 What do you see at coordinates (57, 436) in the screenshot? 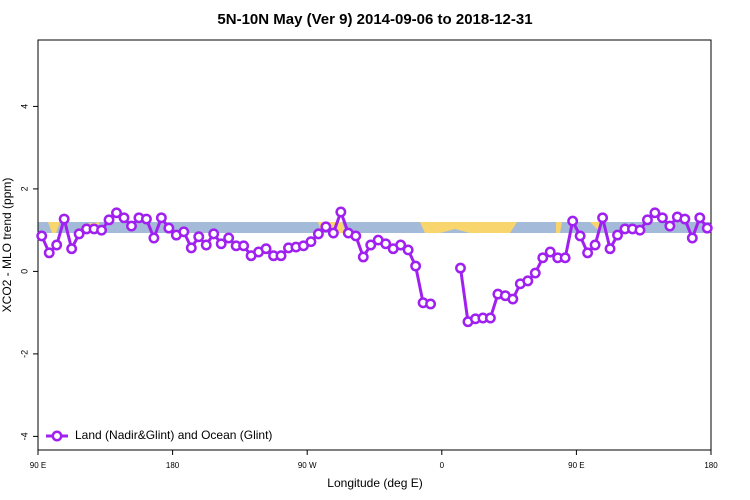
I see `legend-marker` at bounding box center [57, 436].